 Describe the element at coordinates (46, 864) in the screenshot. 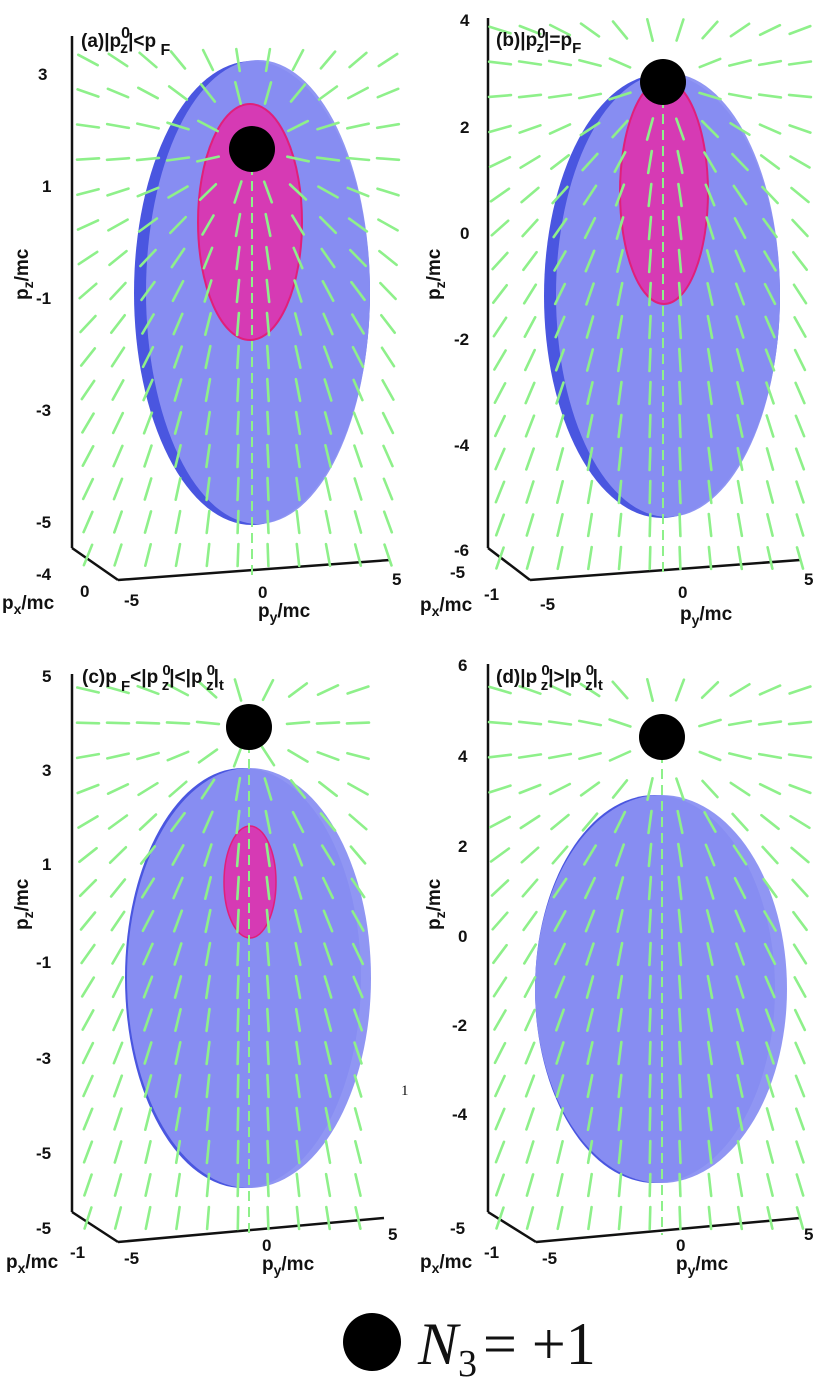

I see `ytick: 1` at that location.